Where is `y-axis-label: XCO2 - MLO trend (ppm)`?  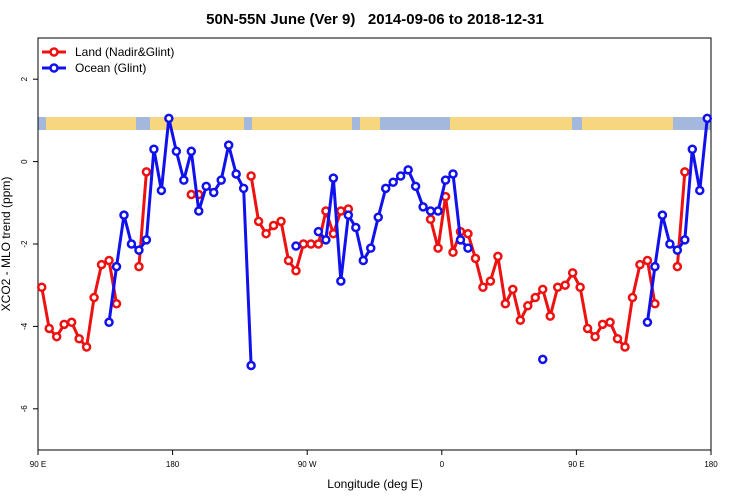 y-axis-label: XCO2 - MLO trend (ppm) is located at coordinates (6, 244).